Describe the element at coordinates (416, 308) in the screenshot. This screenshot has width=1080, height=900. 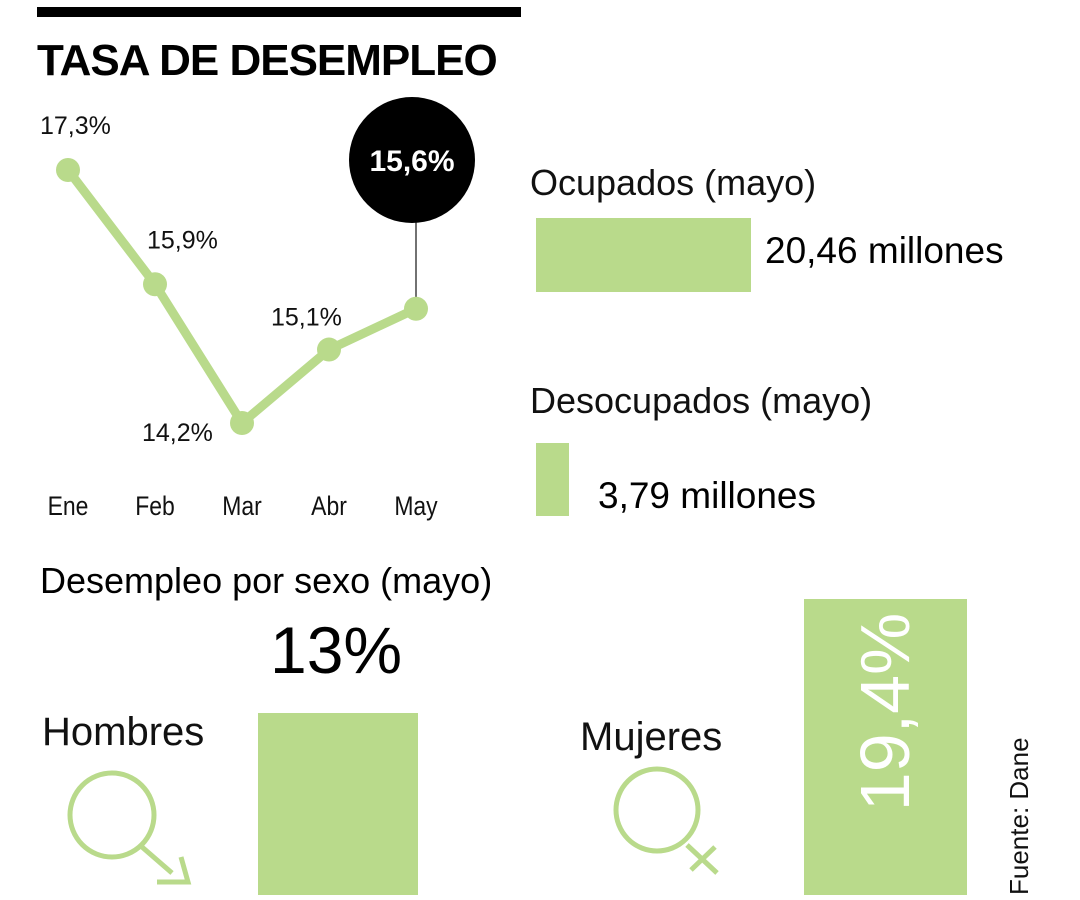
I see `data-point-may` at that location.